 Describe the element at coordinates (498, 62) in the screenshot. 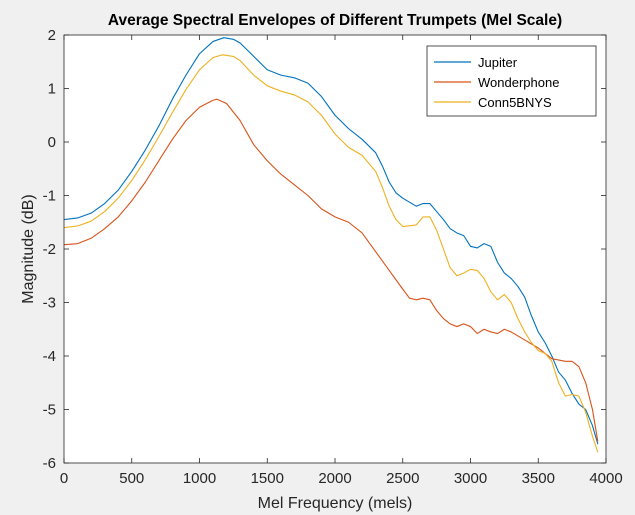

I see `legend-label-jupiter: Jupiter` at that location.